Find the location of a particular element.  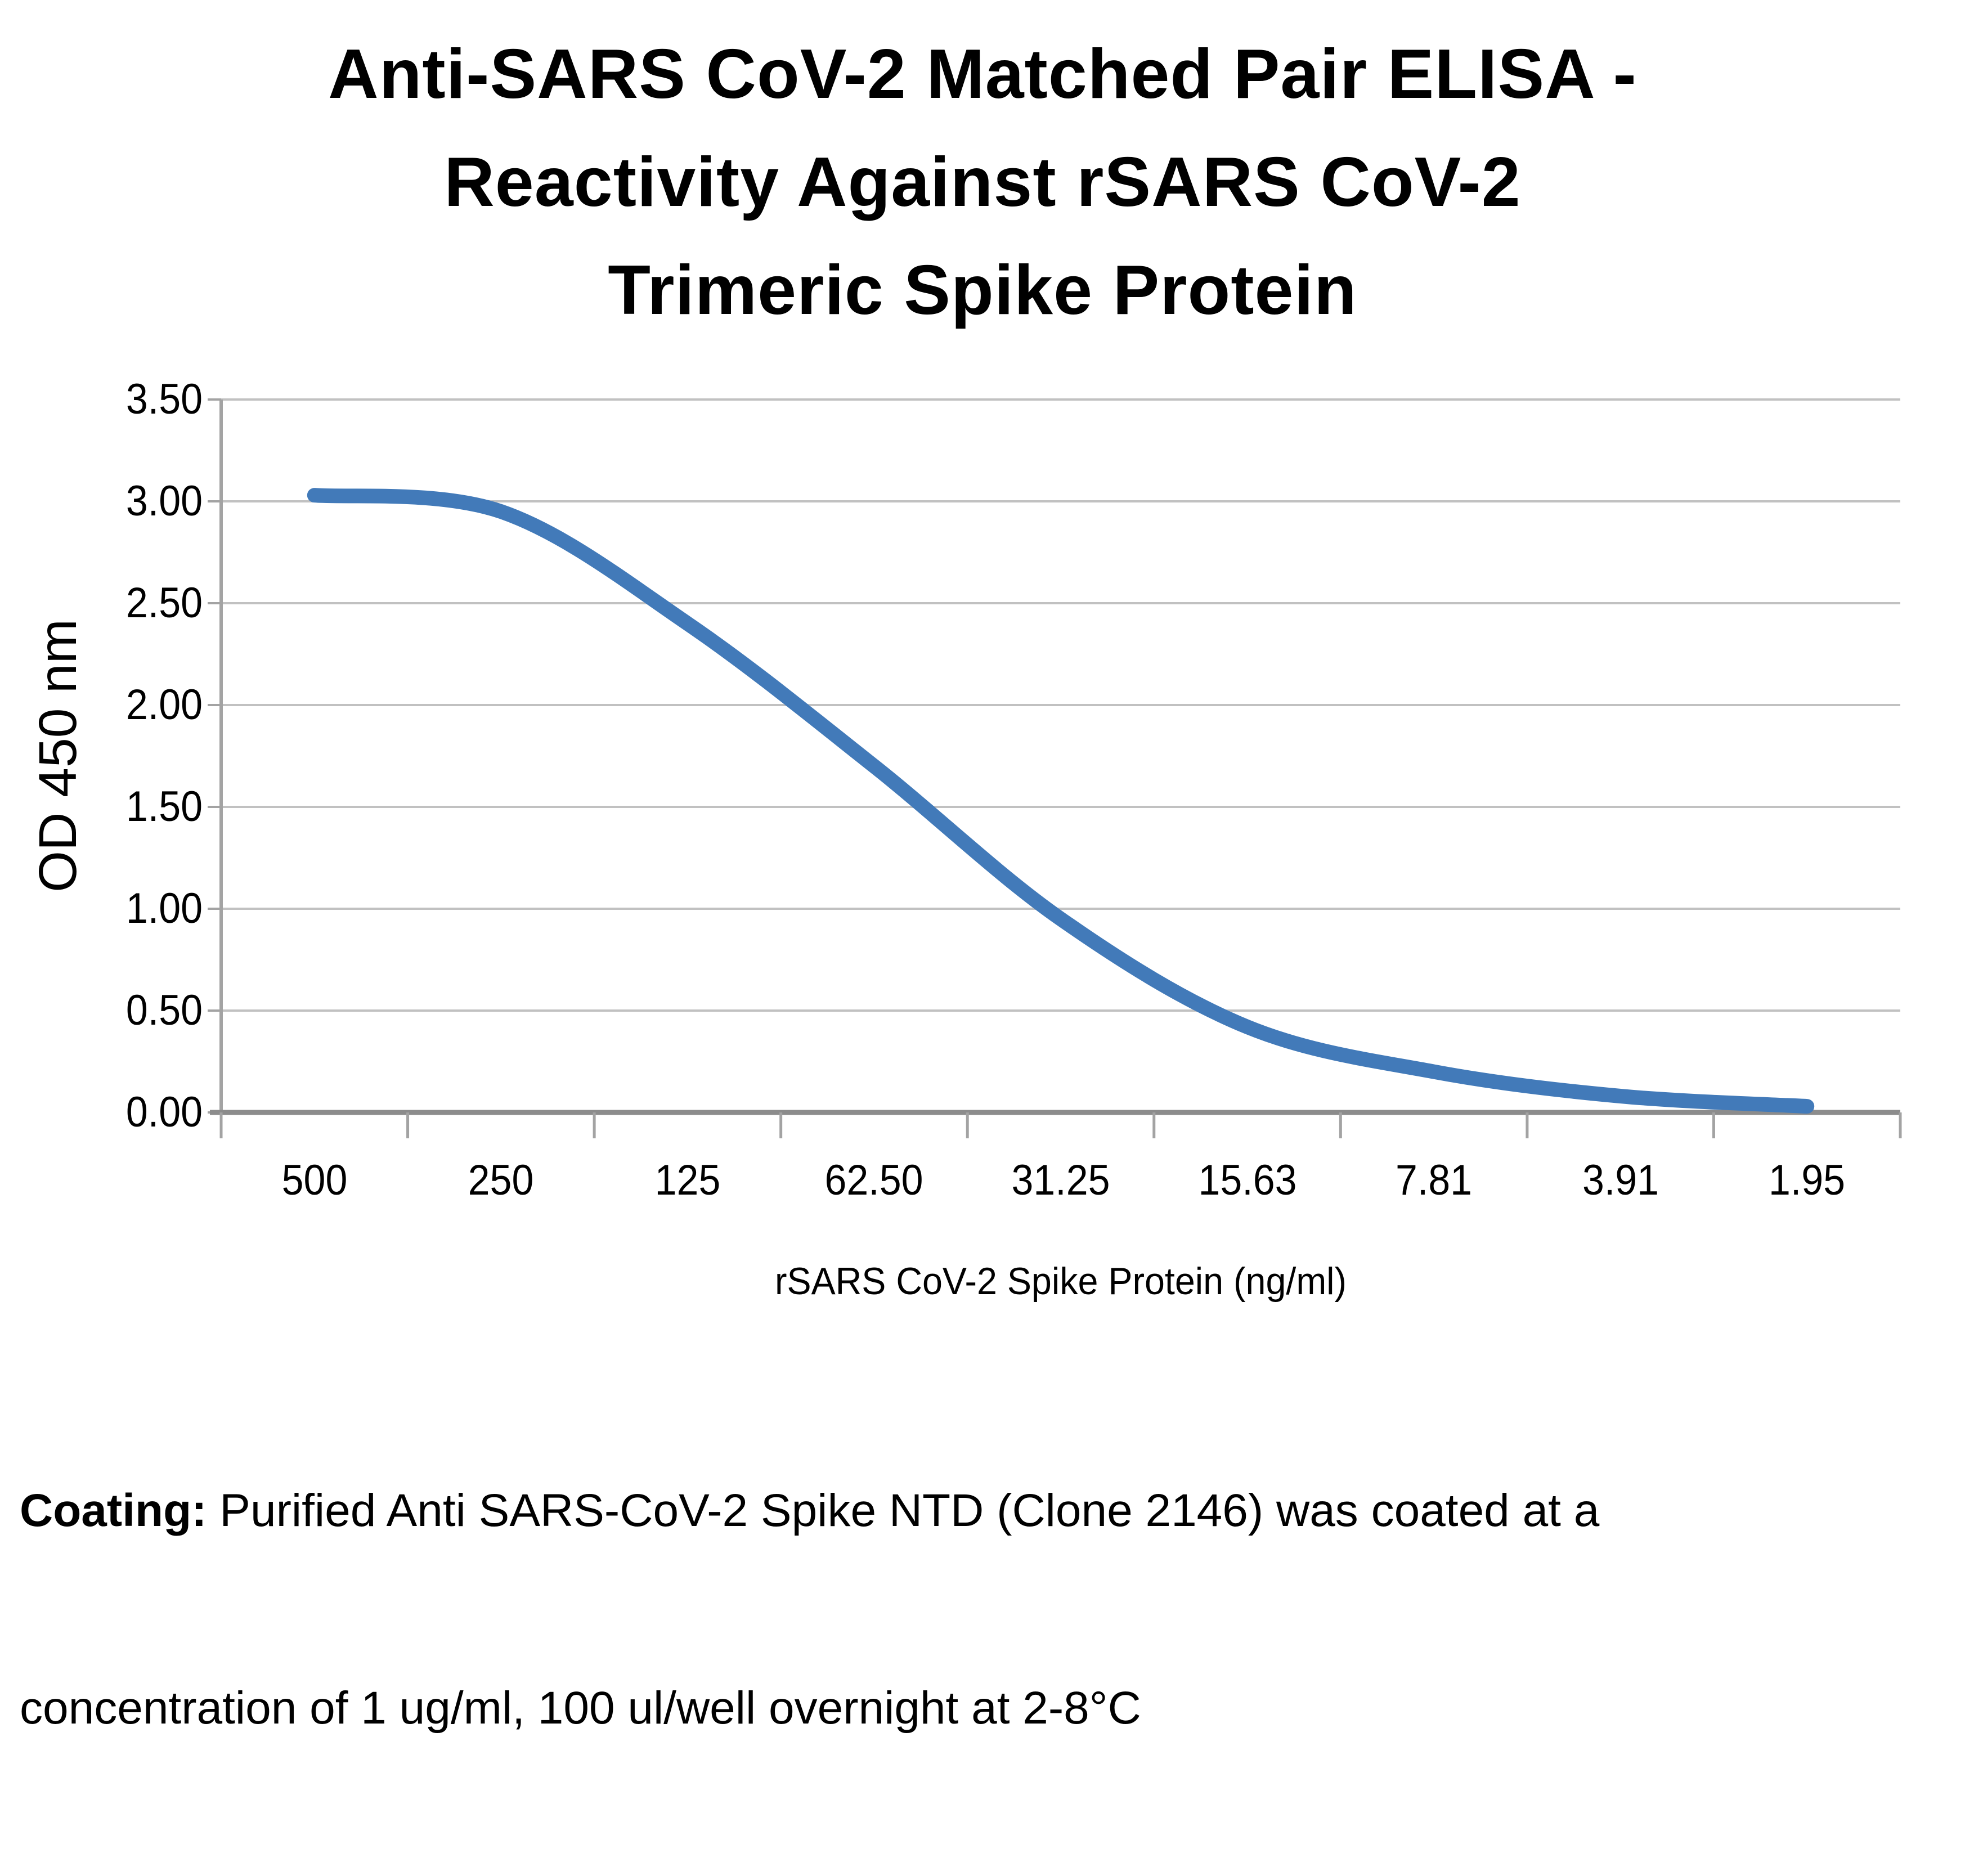

y-tick-label: 3.50 is located at coordinates (164, 399).